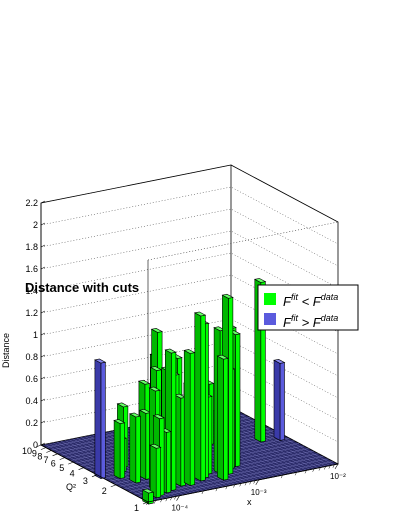  What do you see at coordinates (136, 508) in the screenshot?
I see `y-tick-label: 1` at bounding box center [136, 508].